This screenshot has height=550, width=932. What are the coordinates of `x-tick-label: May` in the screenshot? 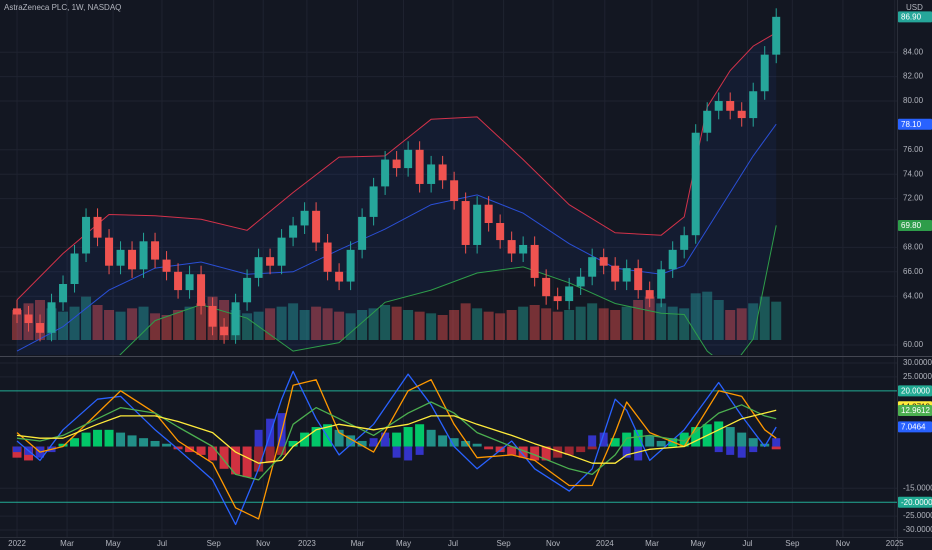 It's located at (697, 543).